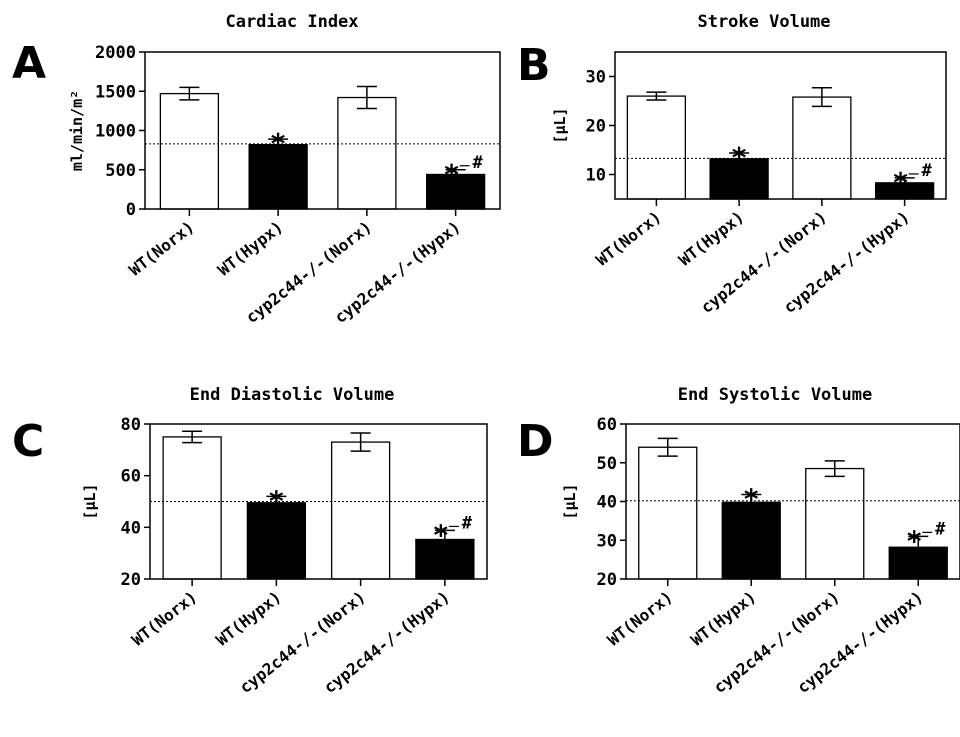 This screenshot has height=737, width=960. Describe the element at coordinates (120, 171) in the screenshot. I see `y-tick-label: 500` at that location.